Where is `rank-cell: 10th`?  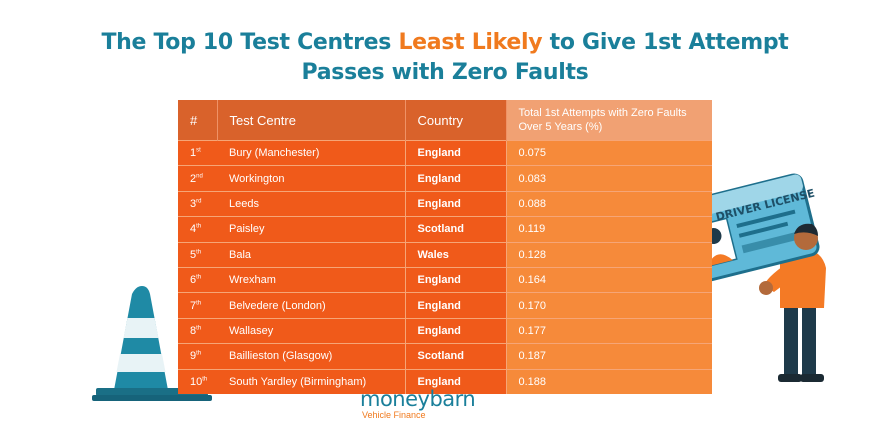
rank-cell: 10th is located at coordinates (197, 381).